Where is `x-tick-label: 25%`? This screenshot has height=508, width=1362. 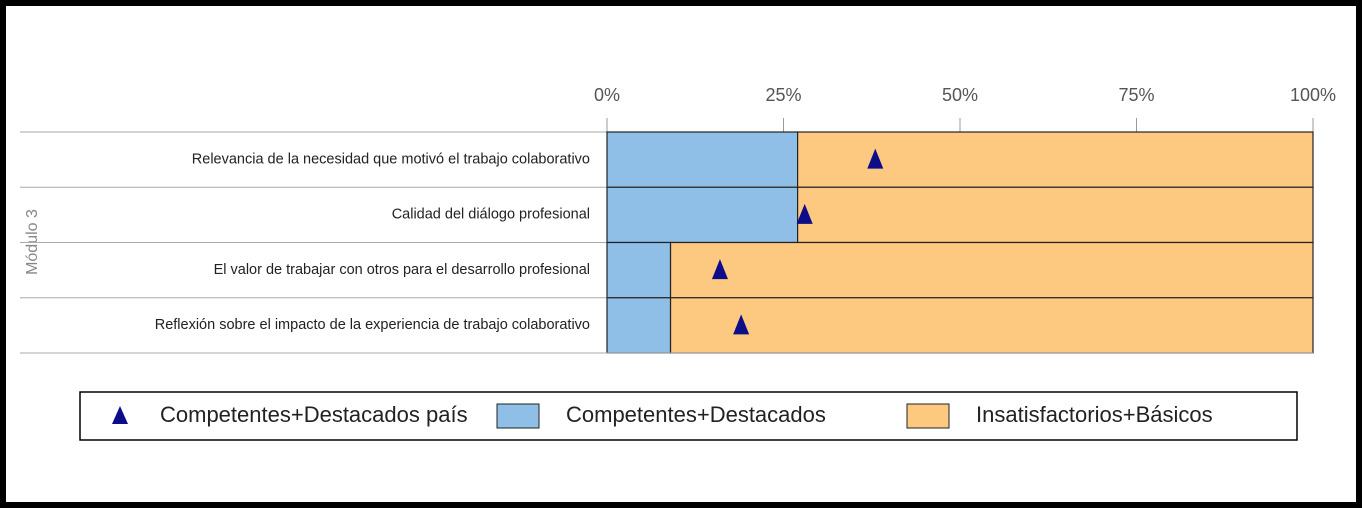
x-tick-label: 25% is located at coordinates (783, 95).